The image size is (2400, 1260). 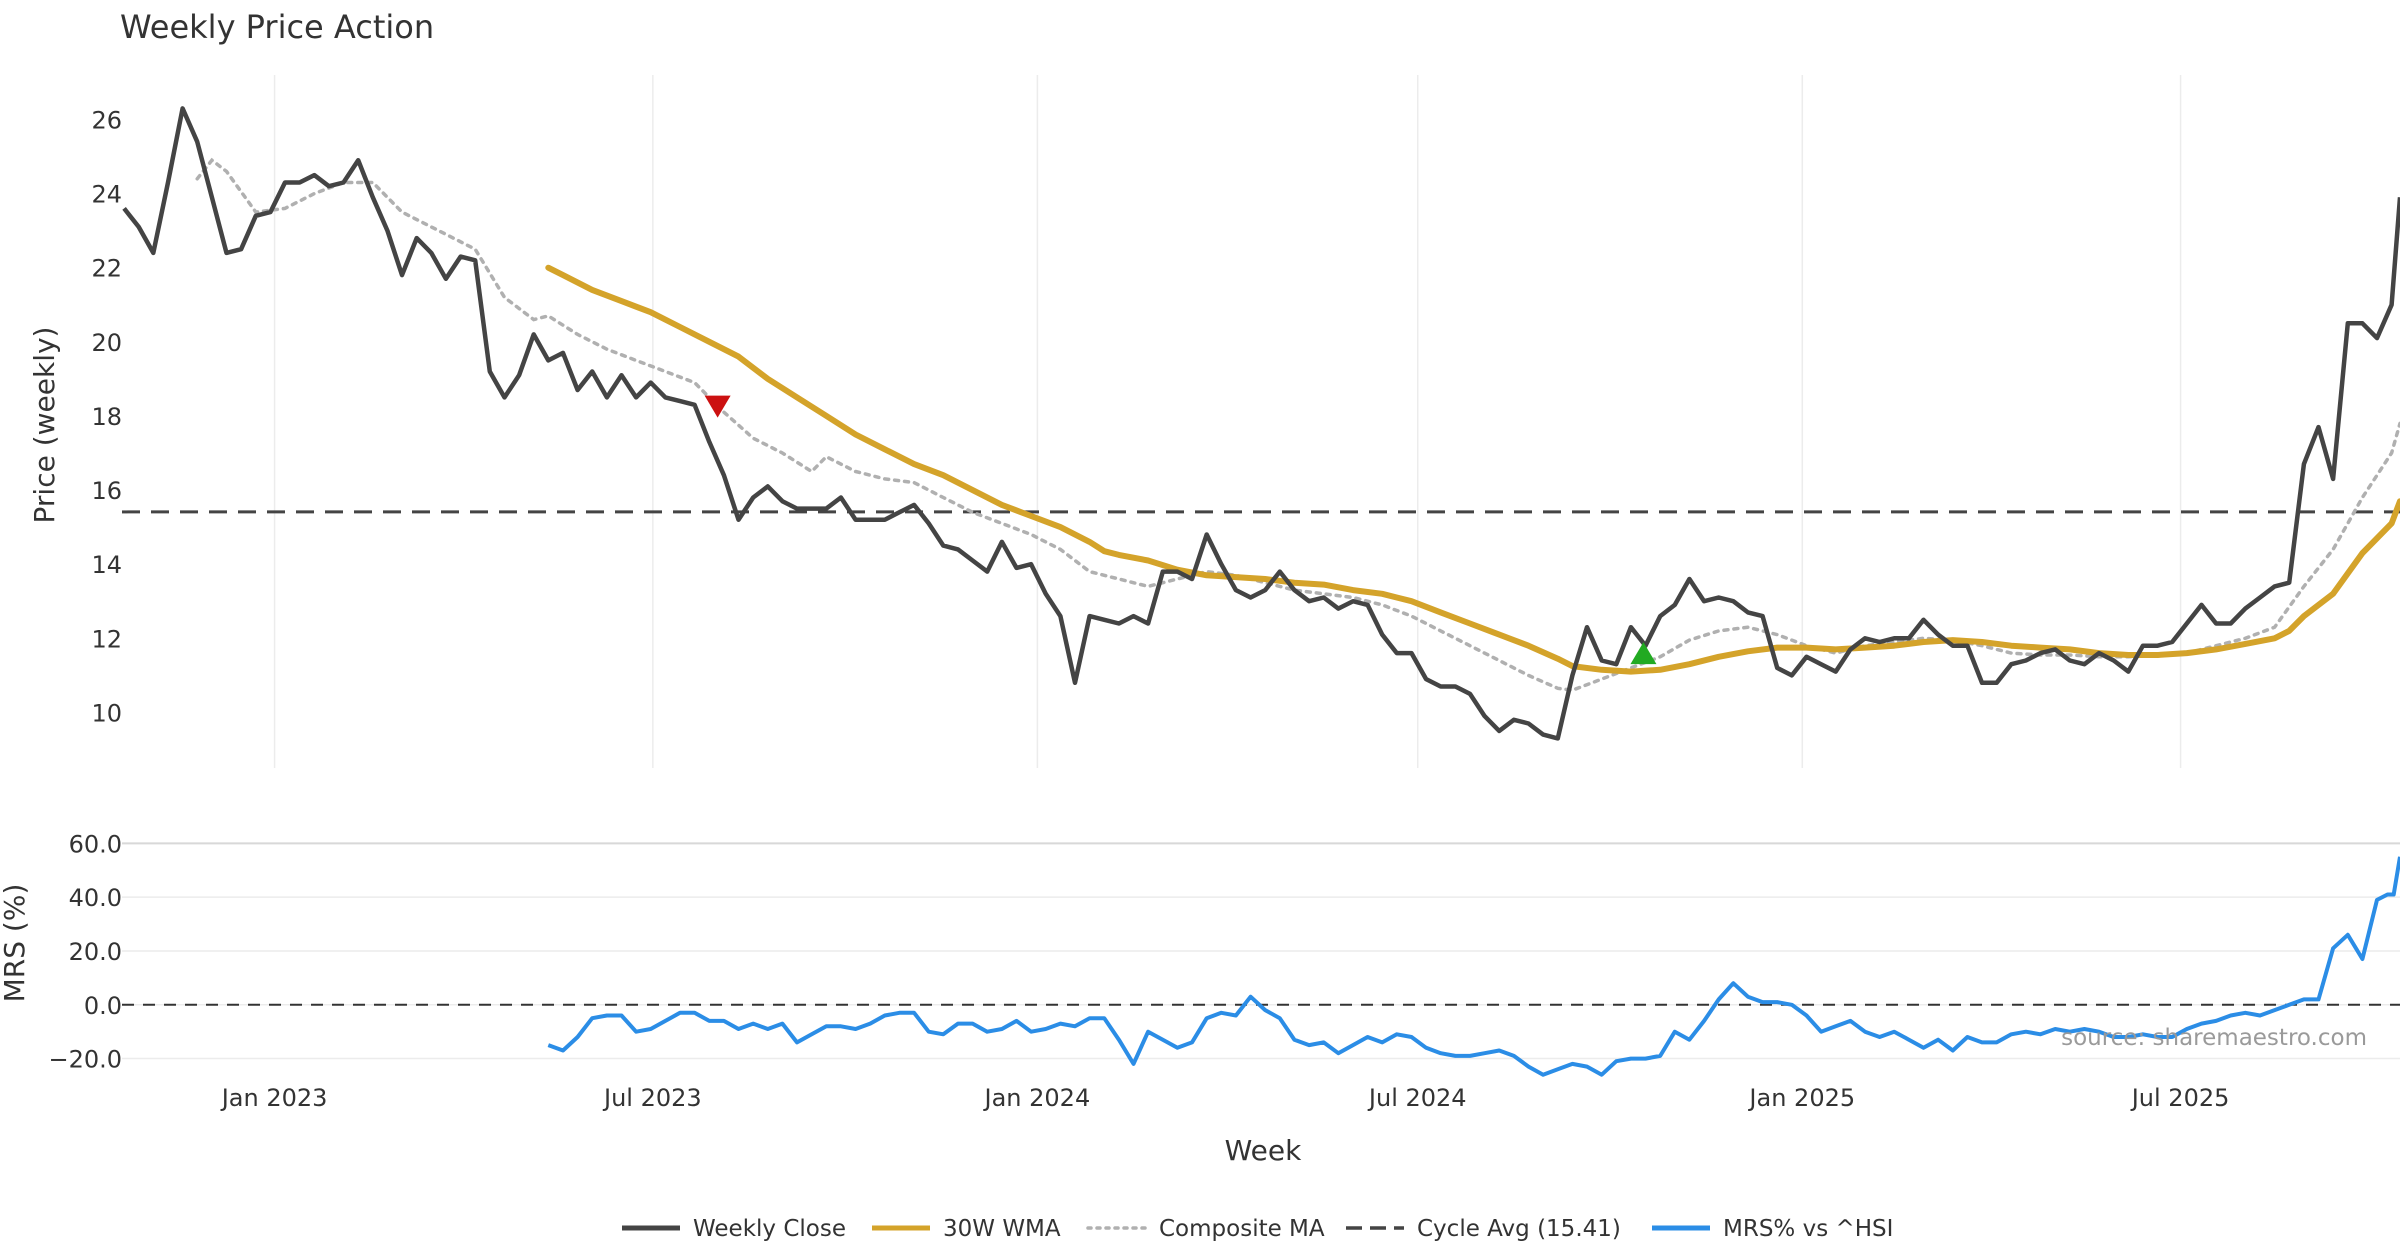 What do you see at coordinates (106, 120) in the screenshot?
I see `price-y-tick-label: 26` at bounding box center [106, 120].